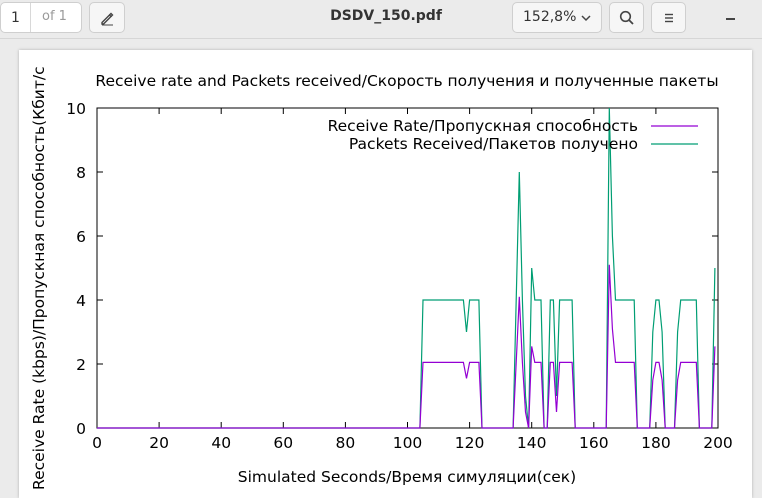 Image resolution: width=762 pixels, height=498 pixels. I want to click on x-tick-label: 120, so click(470, 443).